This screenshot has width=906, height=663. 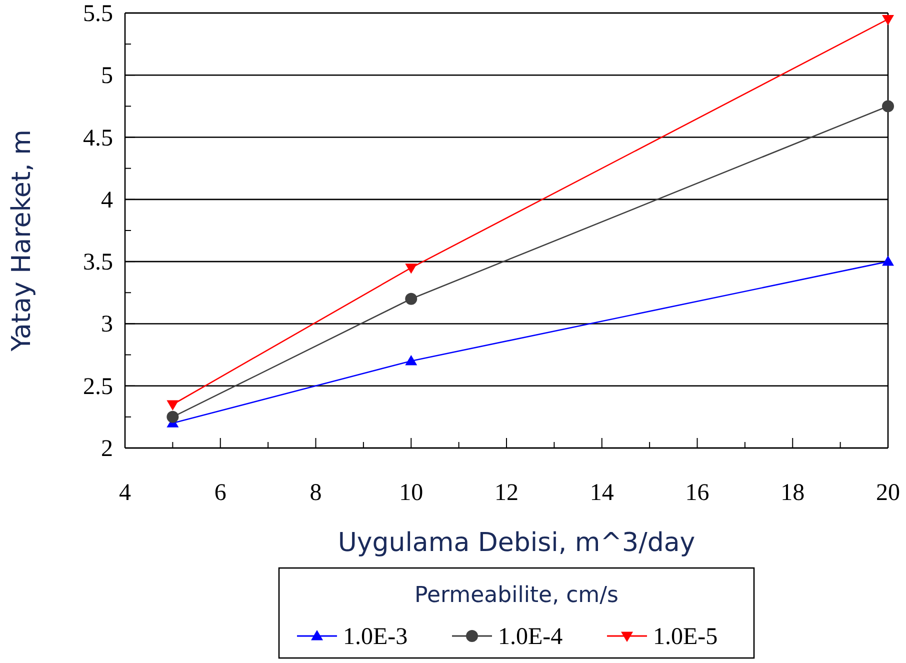 I want to click on y-tick-label: 5.5, so click(x=98, y=14).